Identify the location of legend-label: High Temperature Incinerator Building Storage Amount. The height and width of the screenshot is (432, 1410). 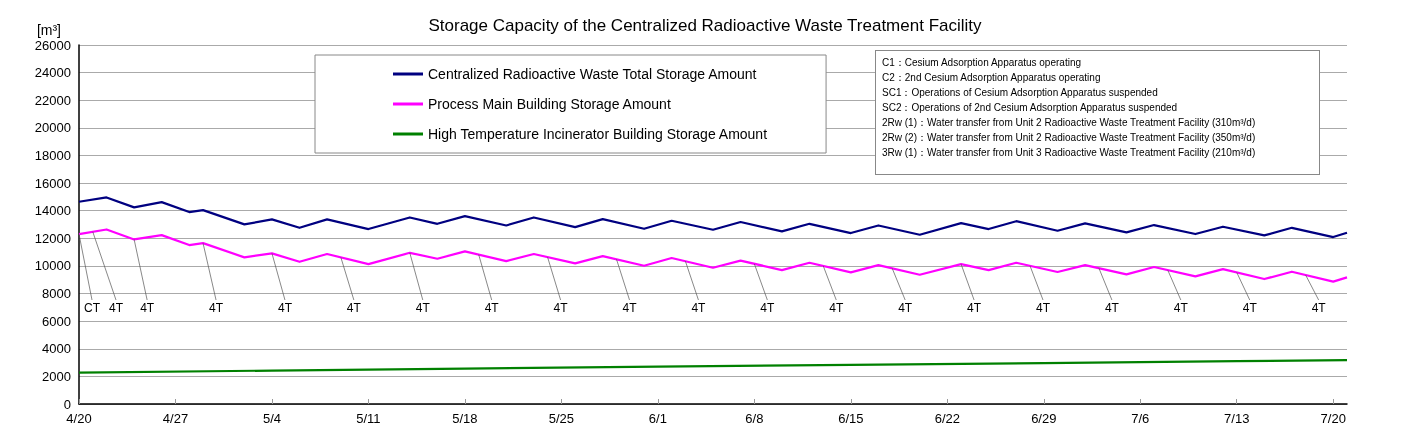
(598, 134).